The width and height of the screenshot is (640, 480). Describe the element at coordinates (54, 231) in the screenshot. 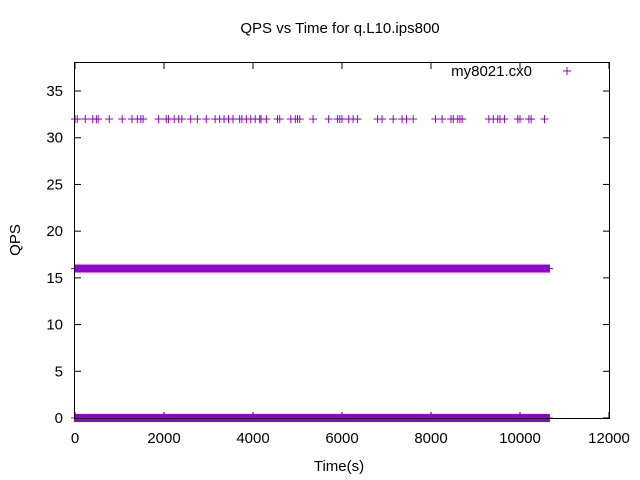

I see `y-tick-label: 20` at that location.